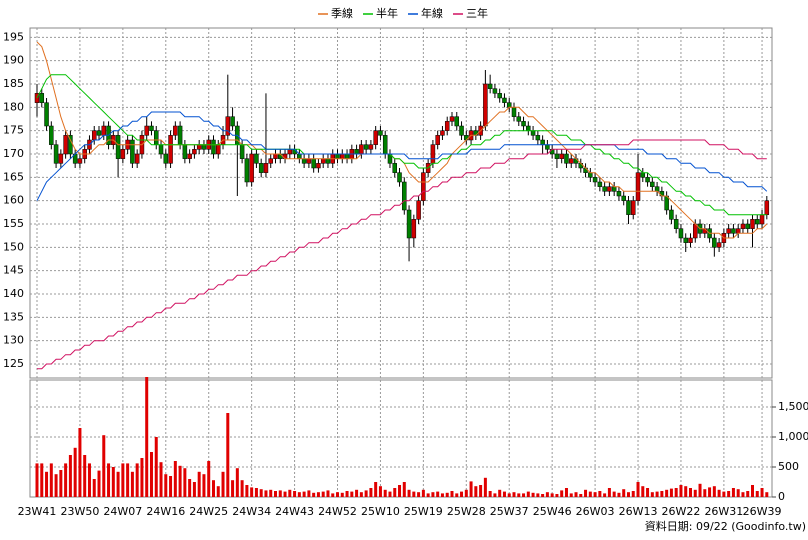 The image size is (808, 540). What do you see at coordinates (552, 511) in the screenshot?
I see `x-tick-label: 25W46` at bounding box center [552, 511].